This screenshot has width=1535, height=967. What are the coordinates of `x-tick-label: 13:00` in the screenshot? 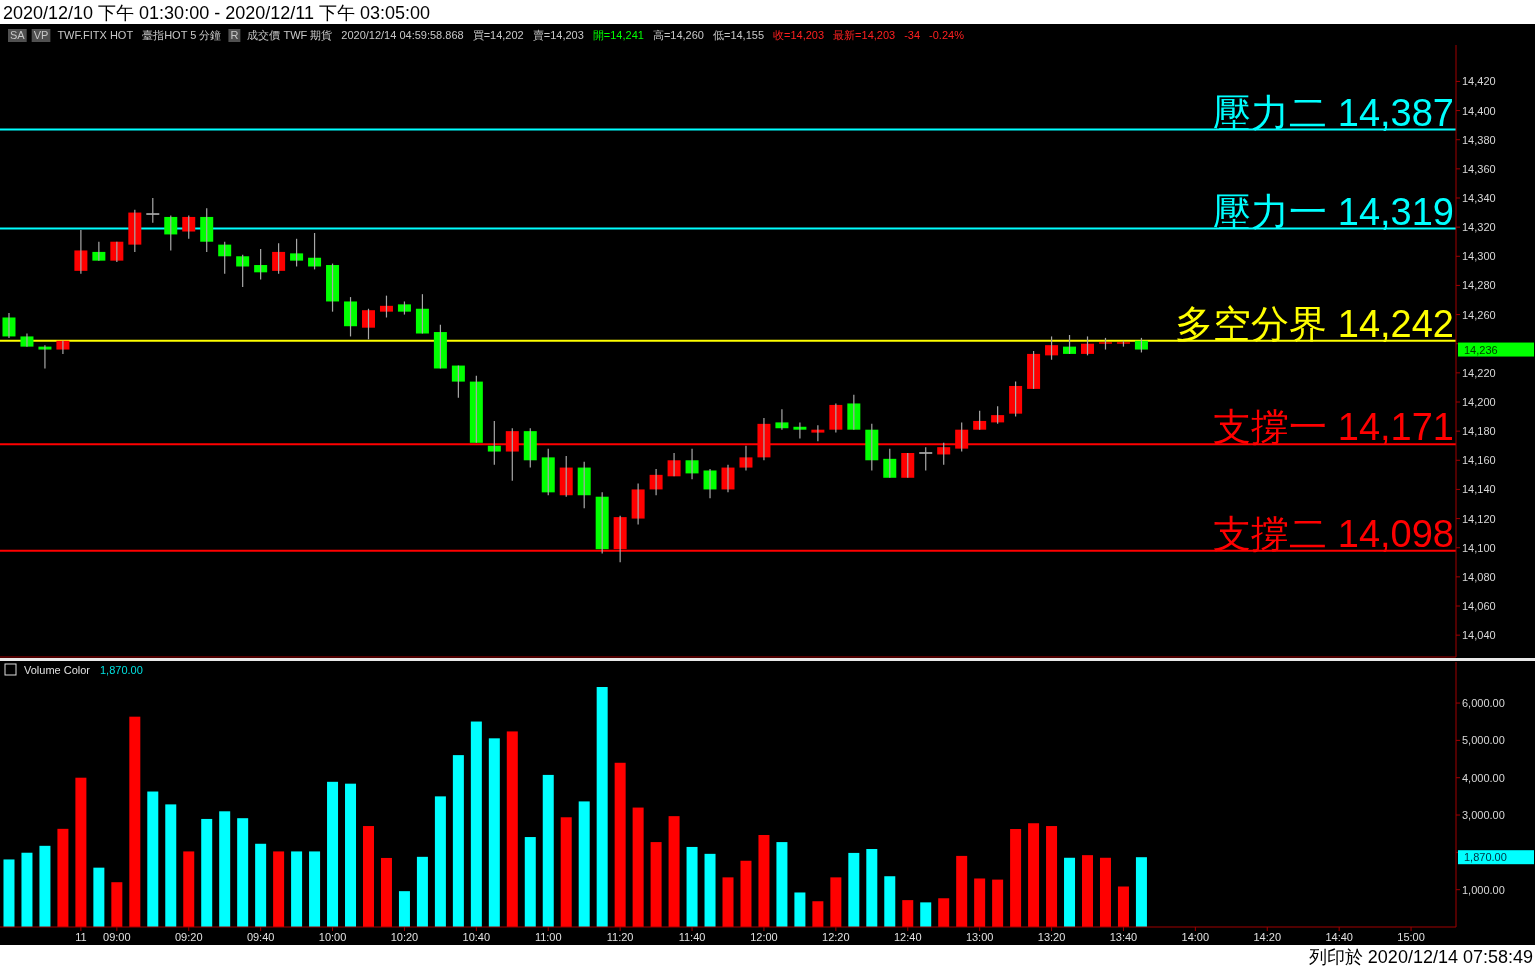 It's located at (979, 937).